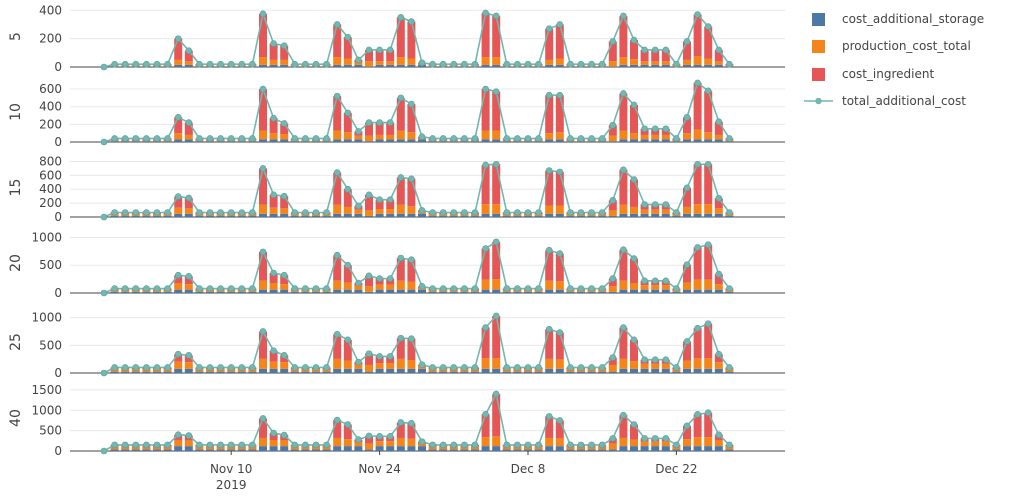  Describe the element at coordinates (16, 112) in the screenshot. I see `panel-y-label: 10` at that location.